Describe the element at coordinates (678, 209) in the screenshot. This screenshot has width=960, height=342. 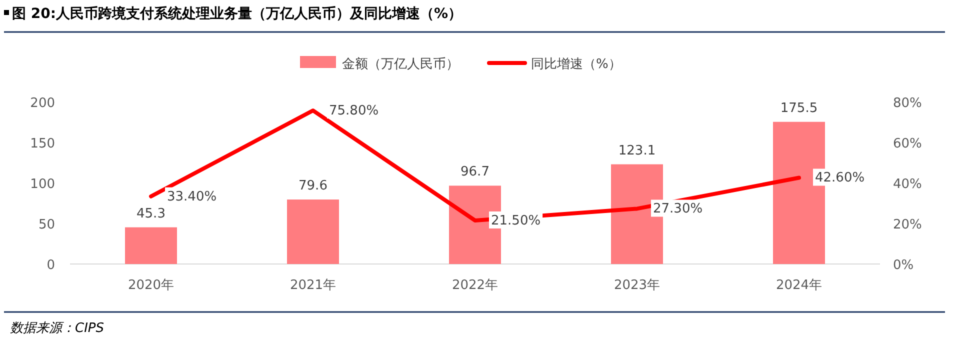
I see `data-label: 27.30%` at that location.